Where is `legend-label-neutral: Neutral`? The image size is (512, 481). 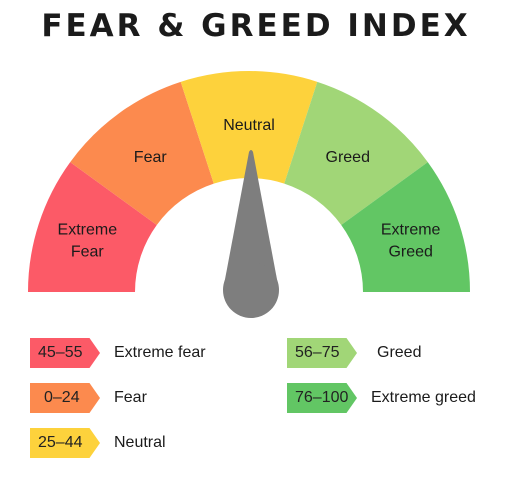 legend-label-neutral: Neutral is located at coordinates (140, 442).